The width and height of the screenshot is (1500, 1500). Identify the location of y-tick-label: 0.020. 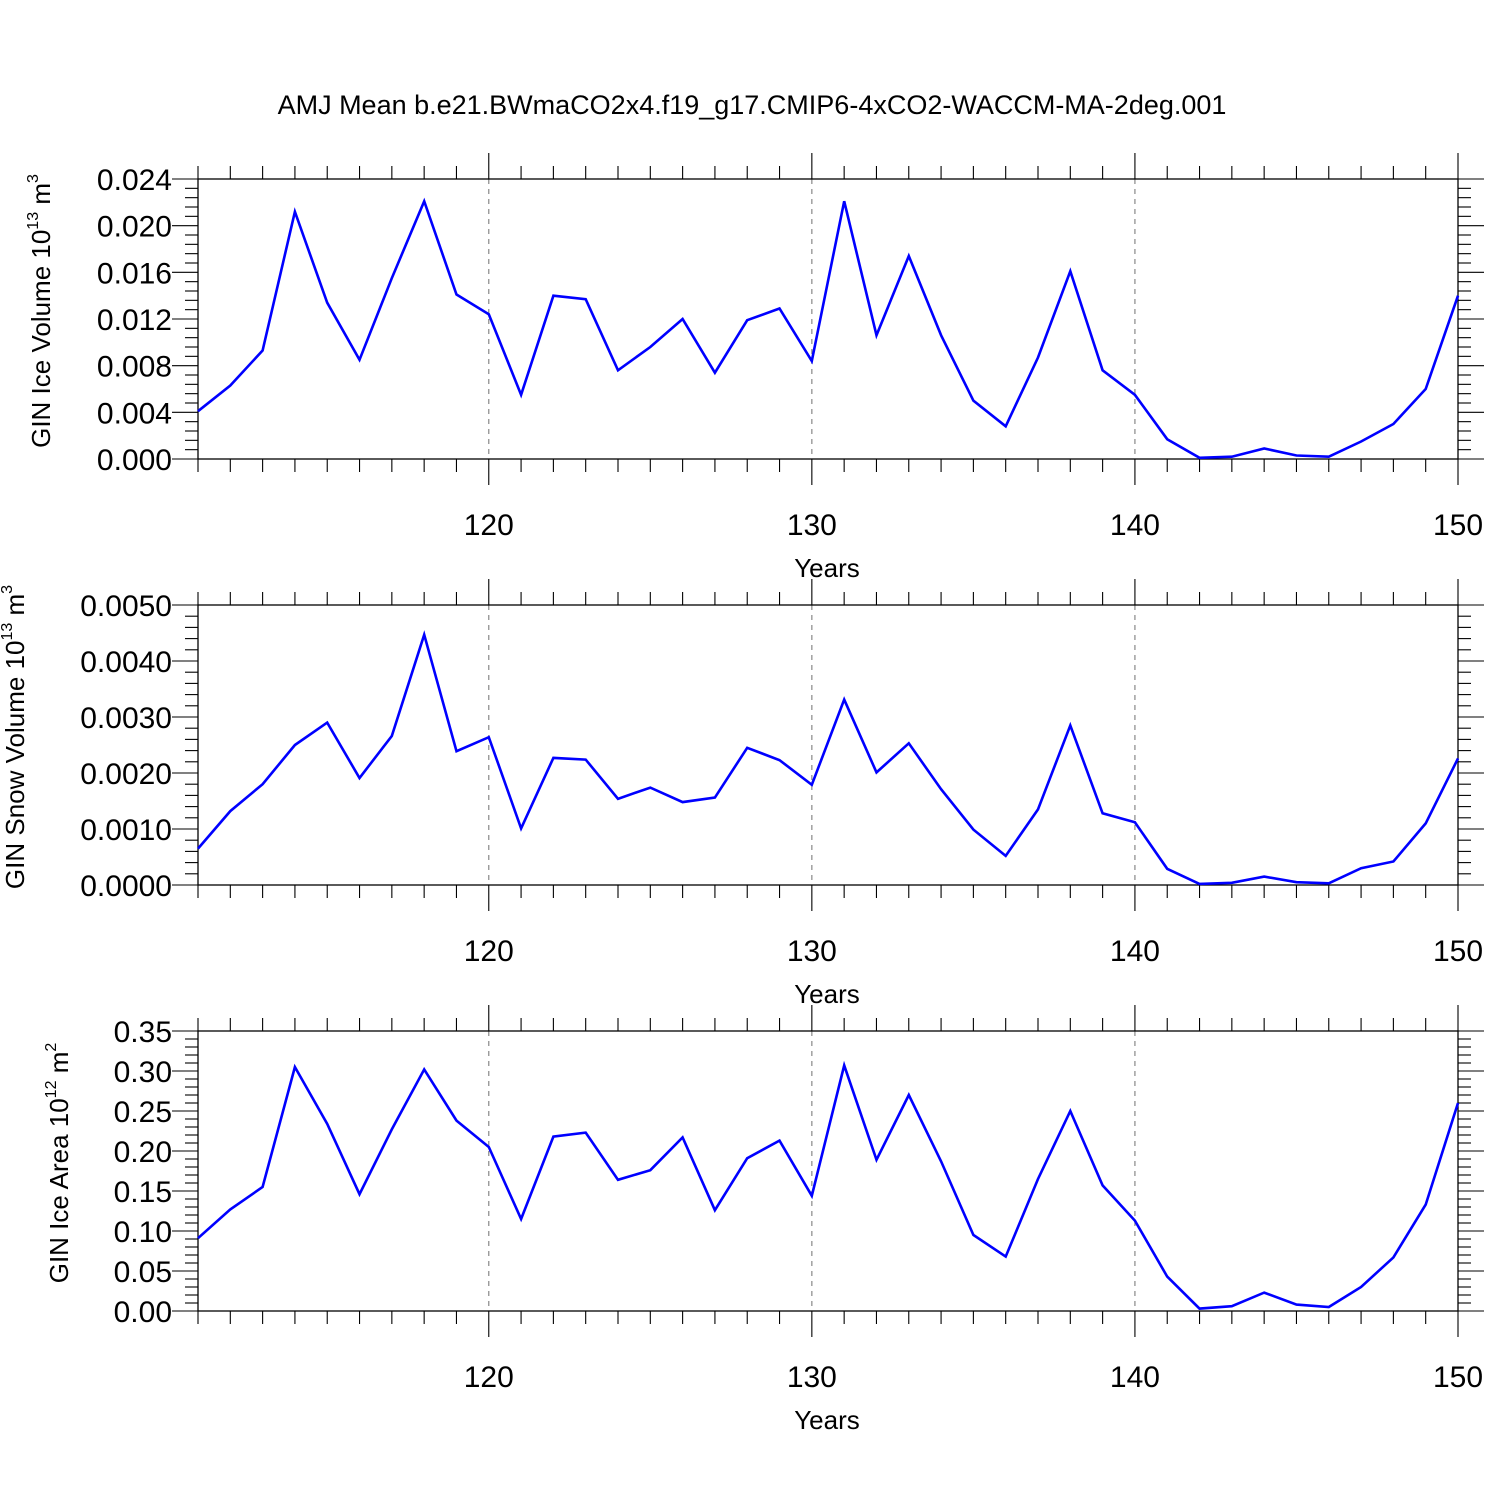
(134, 227).